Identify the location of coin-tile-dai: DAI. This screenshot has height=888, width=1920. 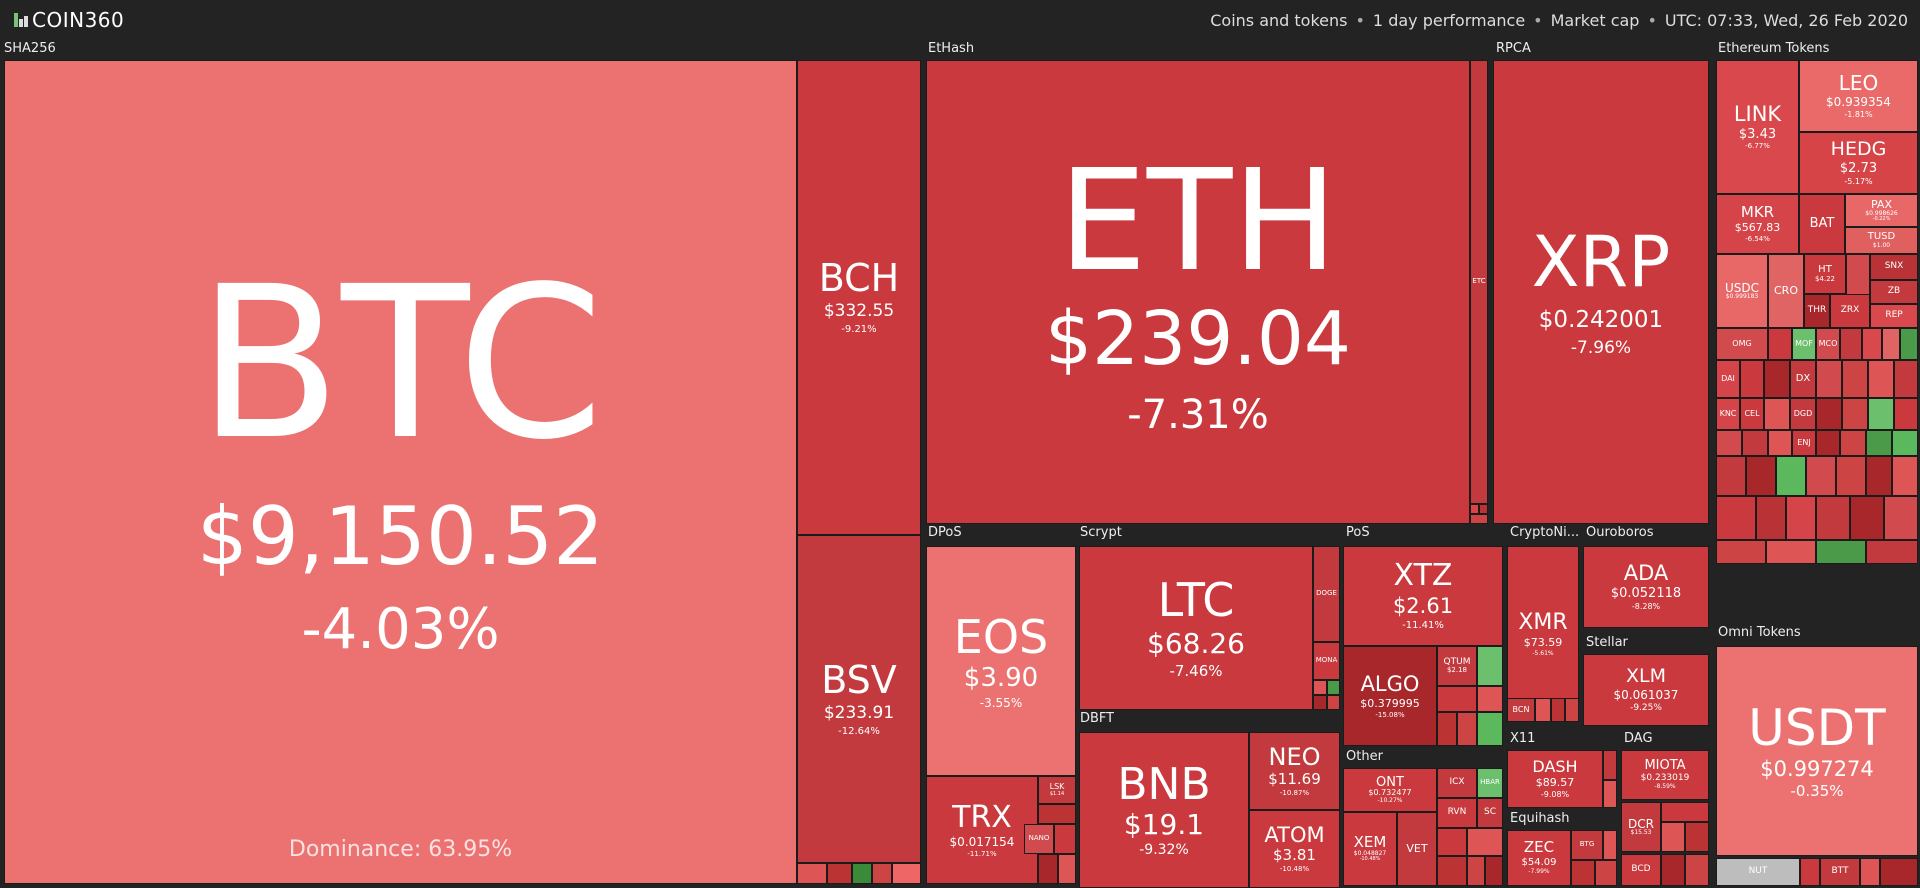
(1728, 379).